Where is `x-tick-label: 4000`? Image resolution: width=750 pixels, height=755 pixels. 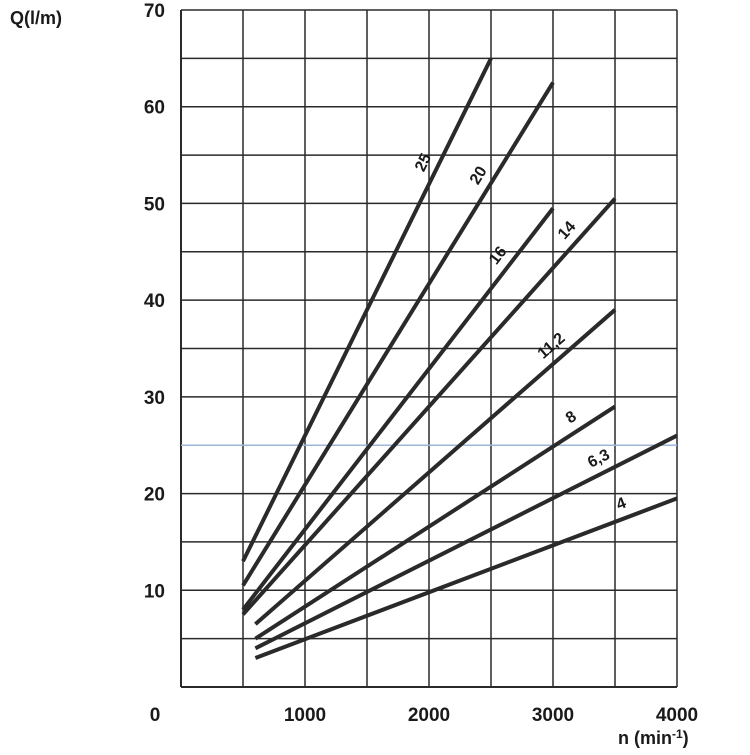
x-tick-label: 4000 is located at coordinates (677, 715).